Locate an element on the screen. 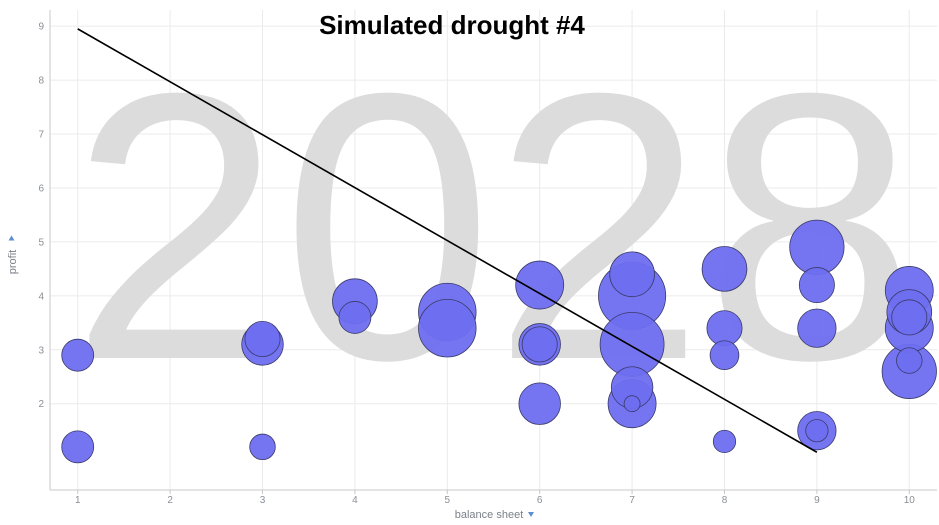 This screenshot has height=525, width=939. y-tick-label: 7 is located at coordinates (41, 135).